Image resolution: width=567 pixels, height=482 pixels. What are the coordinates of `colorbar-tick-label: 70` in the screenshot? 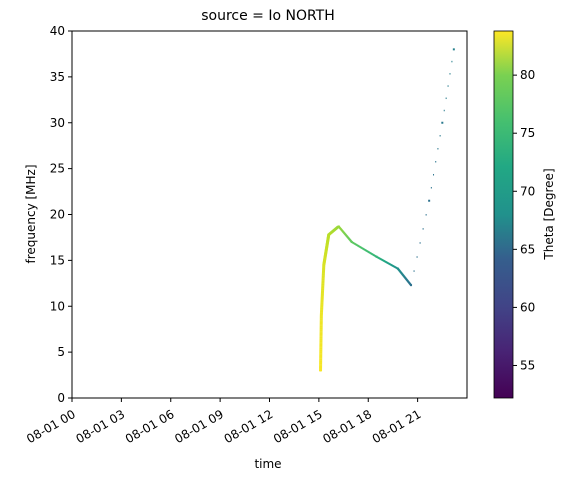 It's located at (527, 191).